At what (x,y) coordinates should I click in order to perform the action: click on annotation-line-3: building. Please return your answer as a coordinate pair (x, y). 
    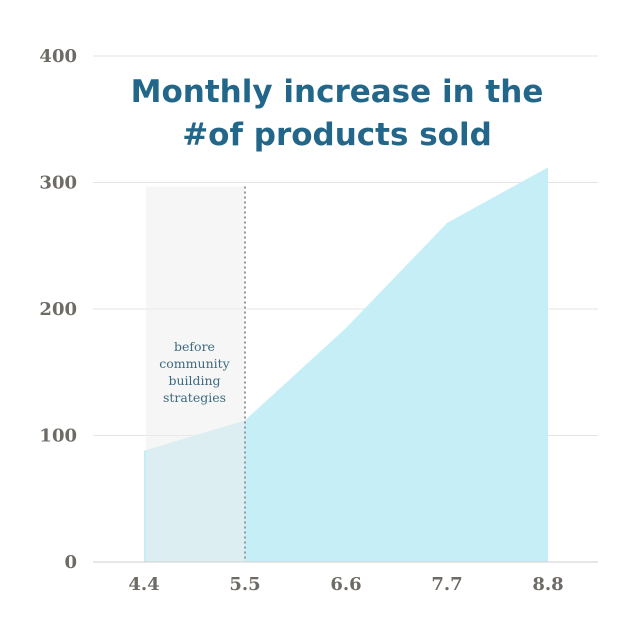
    Looking at the image, I should click on (194, 380).